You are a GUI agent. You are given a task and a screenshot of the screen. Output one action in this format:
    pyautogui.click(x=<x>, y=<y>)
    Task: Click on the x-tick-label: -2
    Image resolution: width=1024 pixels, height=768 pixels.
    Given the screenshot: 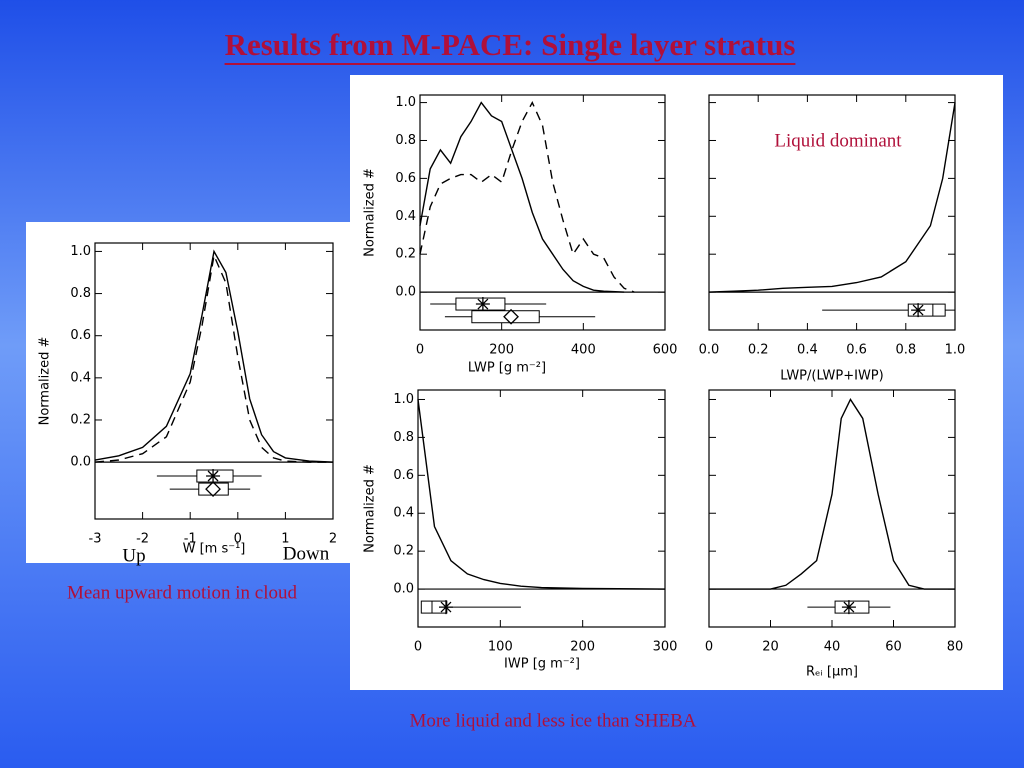 What is the action you would take?
    pyautogui.click(x=142, y=539)
    